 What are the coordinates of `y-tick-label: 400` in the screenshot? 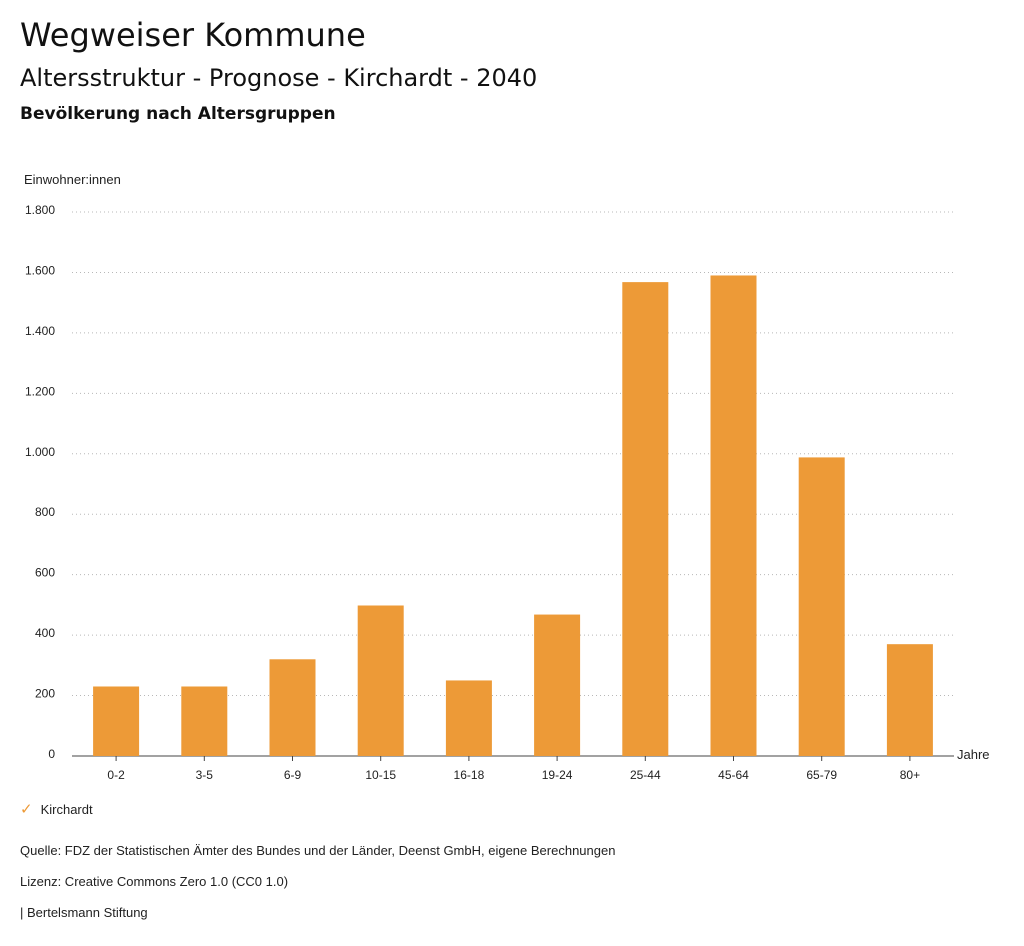 It's located at (45, 633).